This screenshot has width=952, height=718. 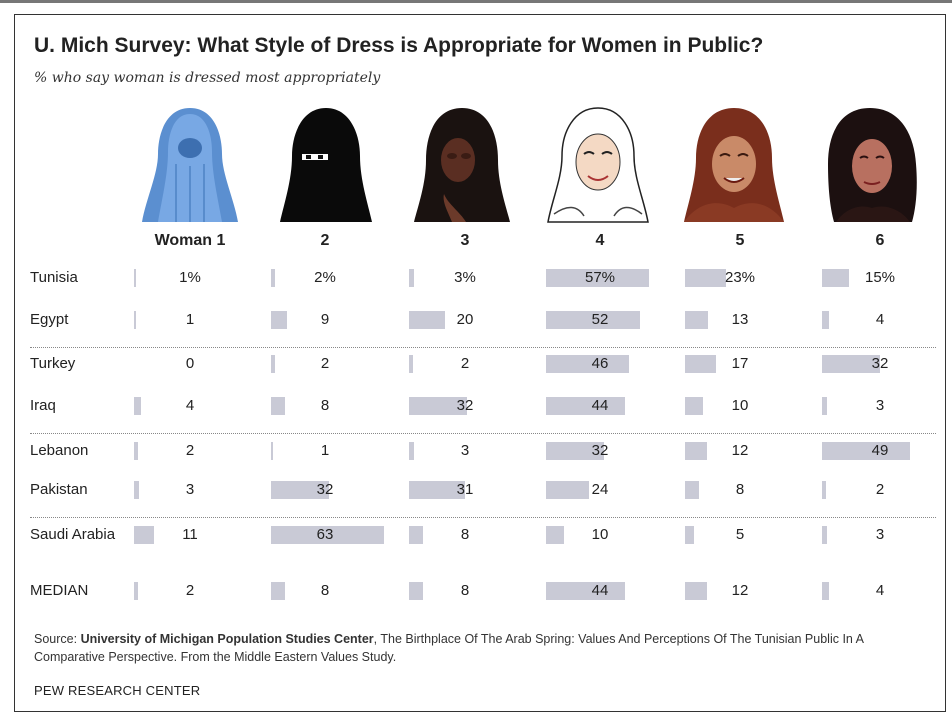 What do you see at coordinates (465, 240) in the screenshot?
I see `column-header: 3` at bounding box center [465, 240].